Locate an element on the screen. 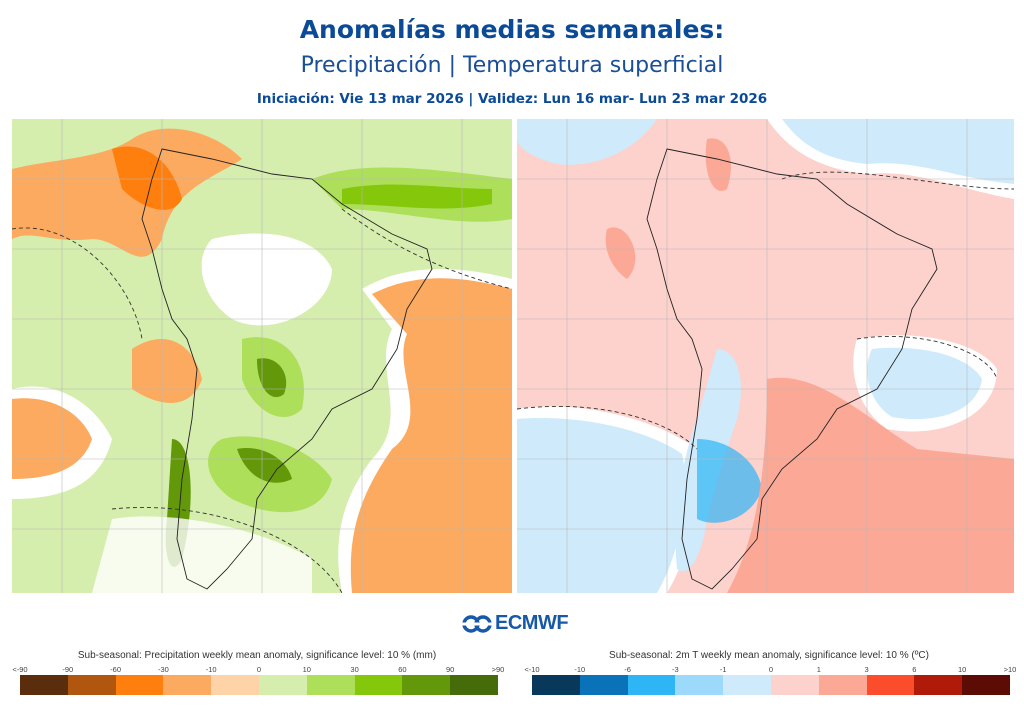  temperature-legend-tick: 1 is located at coordinates (818, 669).